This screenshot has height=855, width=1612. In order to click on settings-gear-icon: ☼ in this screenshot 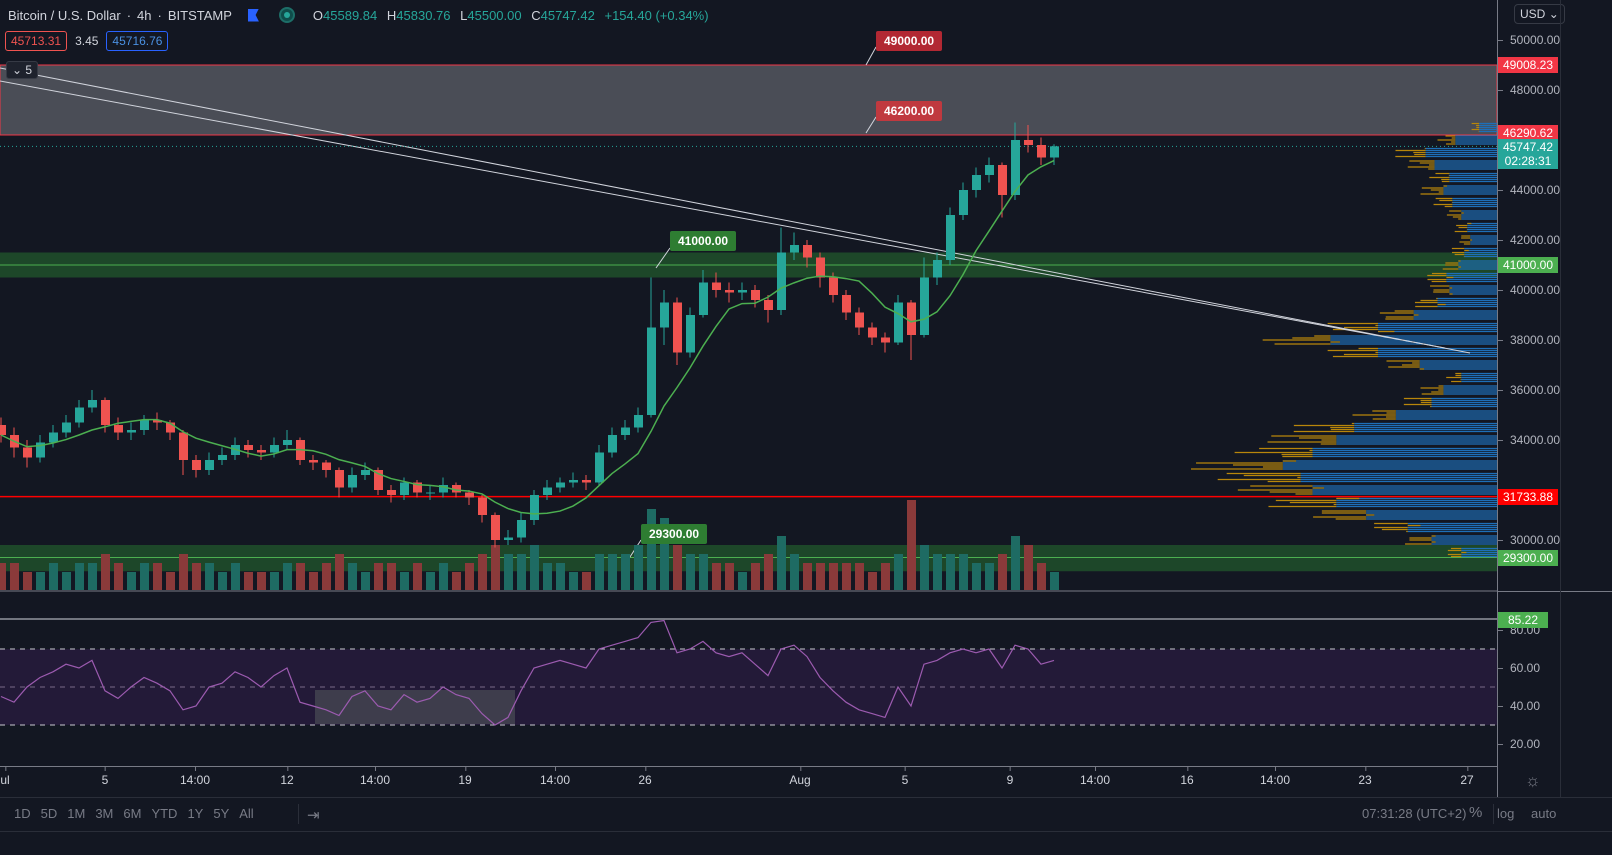, I will do `click(1533, 780)`.